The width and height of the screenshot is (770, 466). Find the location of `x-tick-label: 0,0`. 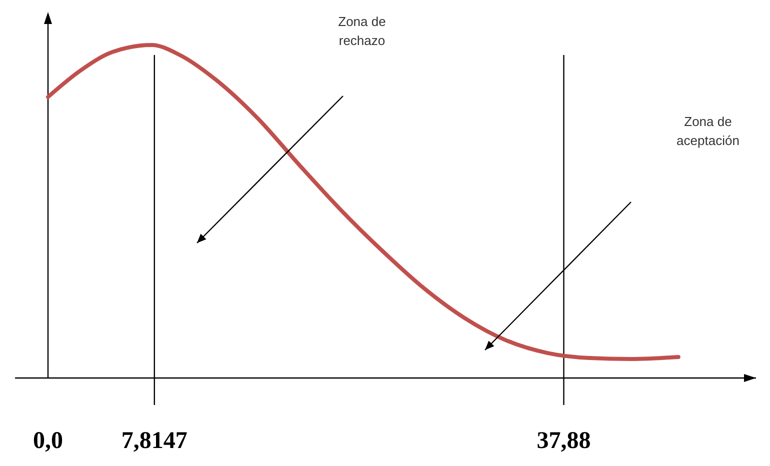

x-tick-label: 0,0 is located at coordinates (48, 441).